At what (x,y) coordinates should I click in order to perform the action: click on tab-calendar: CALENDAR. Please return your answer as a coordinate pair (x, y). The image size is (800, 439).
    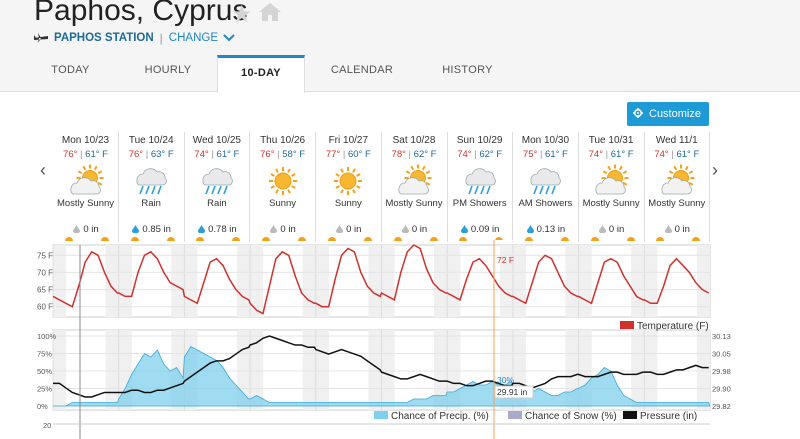
    Looking at the image, I should click on (362, 70).